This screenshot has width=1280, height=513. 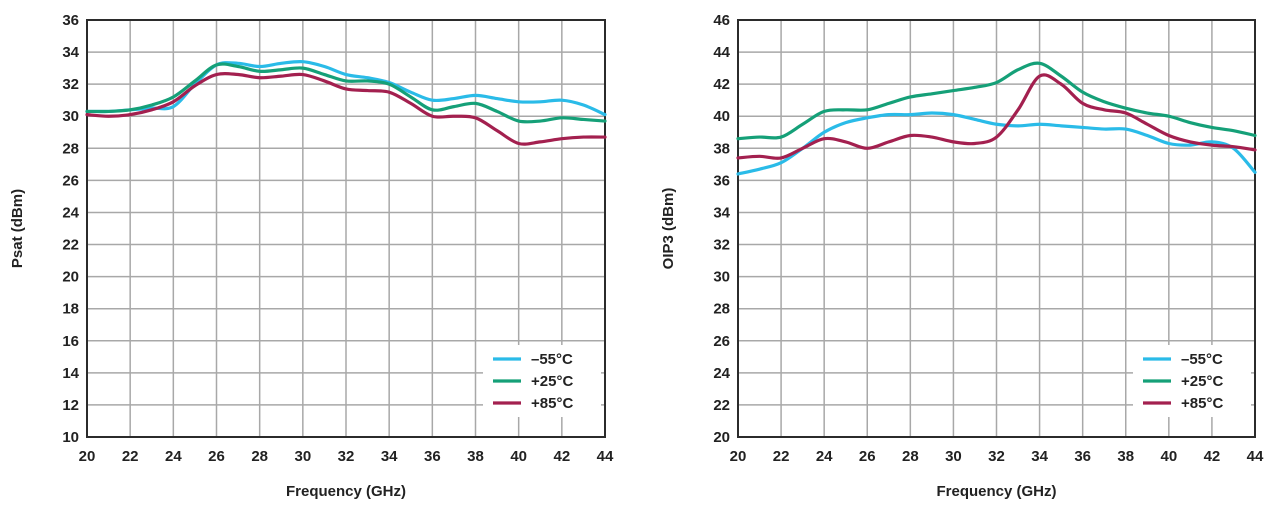 I want to click on y-tick-label: 10, so click(x=70, y=437).